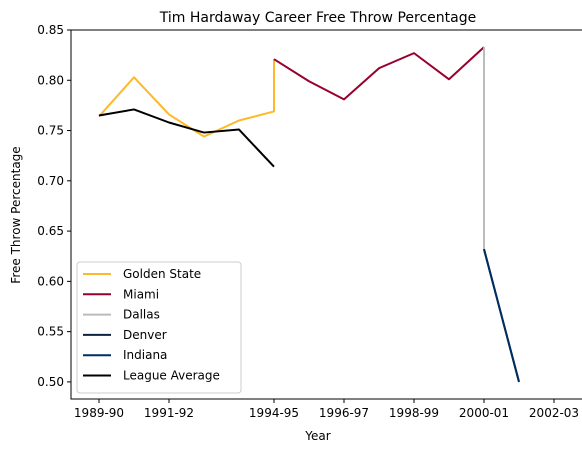 The width and height of the screenshot is (582, 453). What do you see at coordinates (50, 131) in the screenshot?
I see `y-tick-label: 0.75` at bounding box center [50, 131].